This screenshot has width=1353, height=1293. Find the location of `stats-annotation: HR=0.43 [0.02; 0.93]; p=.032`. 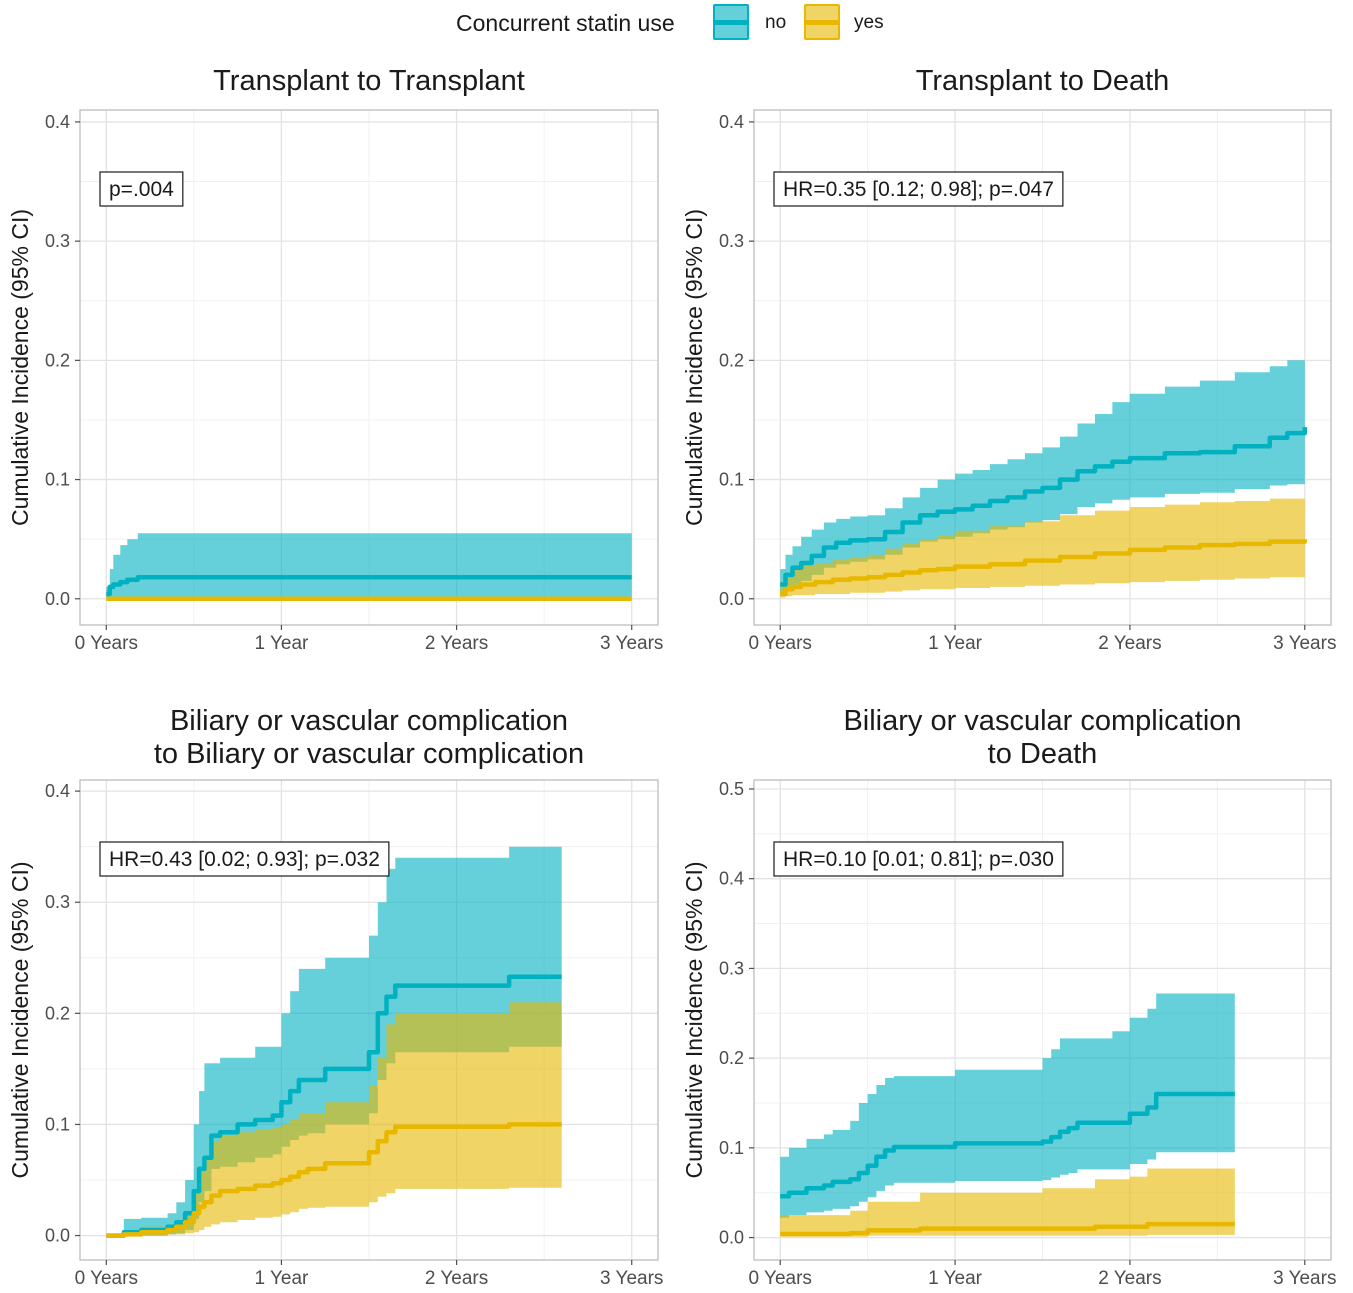

stats-annotation: HR=0.43 [0.02; 0.93]; p=.032 is located at coordinates (244, 859).